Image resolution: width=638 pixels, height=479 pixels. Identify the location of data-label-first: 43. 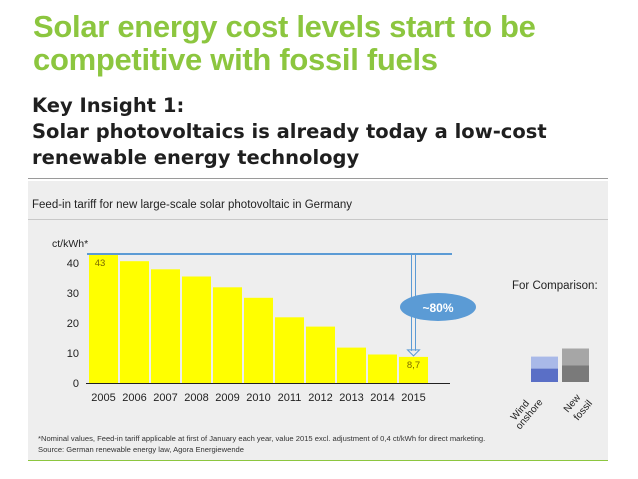
(100, 263).